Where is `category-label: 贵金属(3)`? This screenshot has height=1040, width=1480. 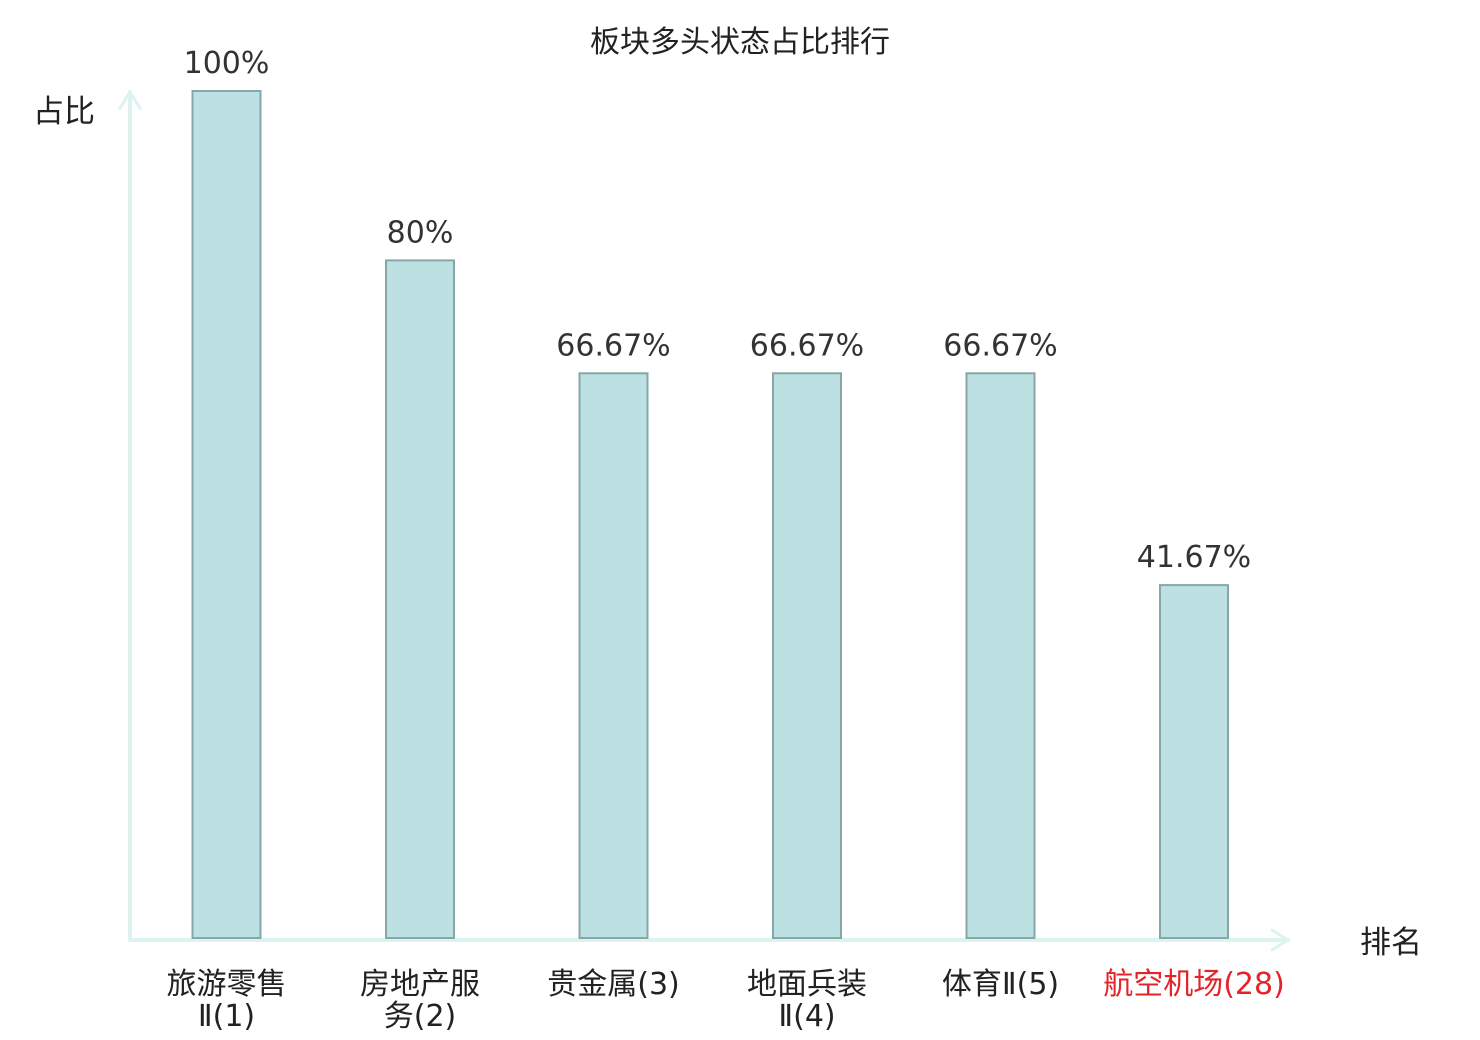 category-label: 贵金属(3) is located at coordinates (613, 984).